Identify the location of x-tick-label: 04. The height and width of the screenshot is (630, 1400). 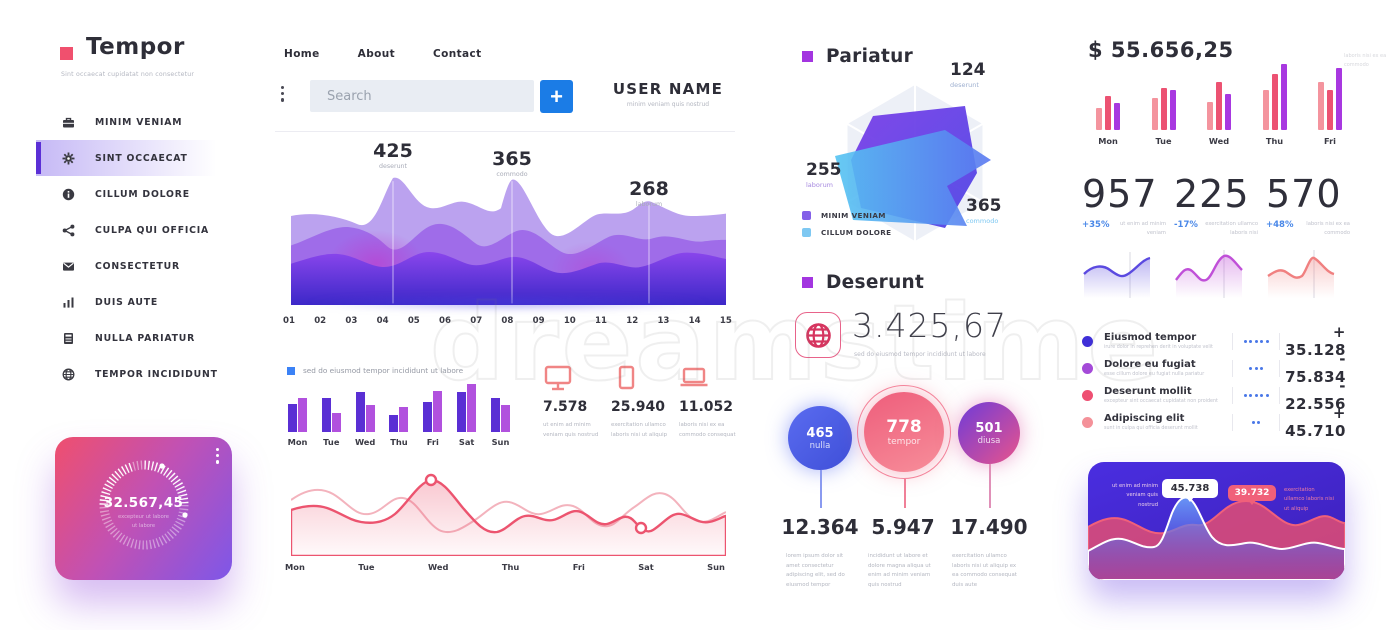
(382, 321).